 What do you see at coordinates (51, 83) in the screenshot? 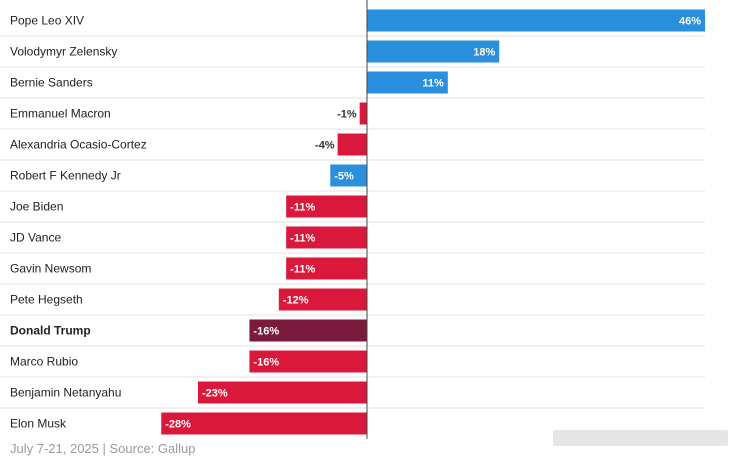
I see `category-label: Bernie Sanders` at bounding box center [51, 83].